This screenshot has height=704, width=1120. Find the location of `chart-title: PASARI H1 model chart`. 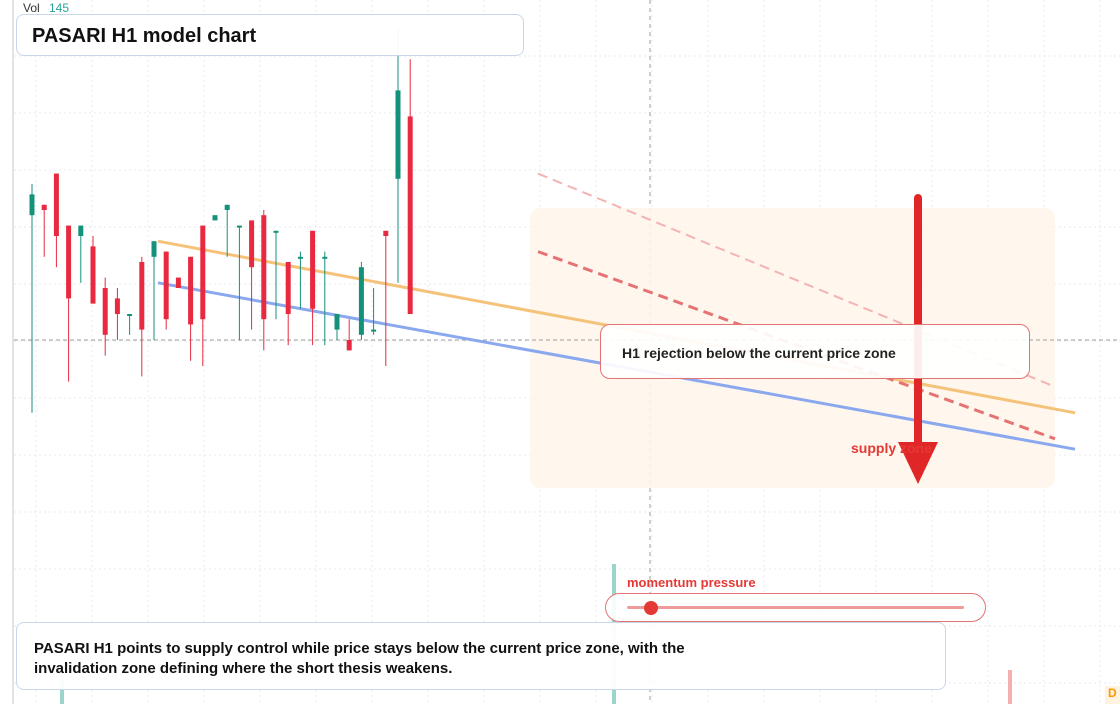

chart-title: PASARI H1 model chart is located at coordinates (144, 36).